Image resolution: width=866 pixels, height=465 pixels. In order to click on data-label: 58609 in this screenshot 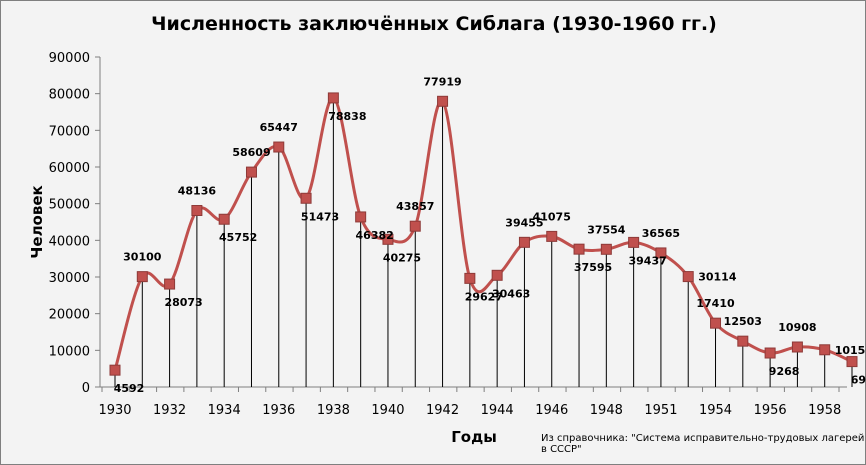, I will do `click(251, 152)`.